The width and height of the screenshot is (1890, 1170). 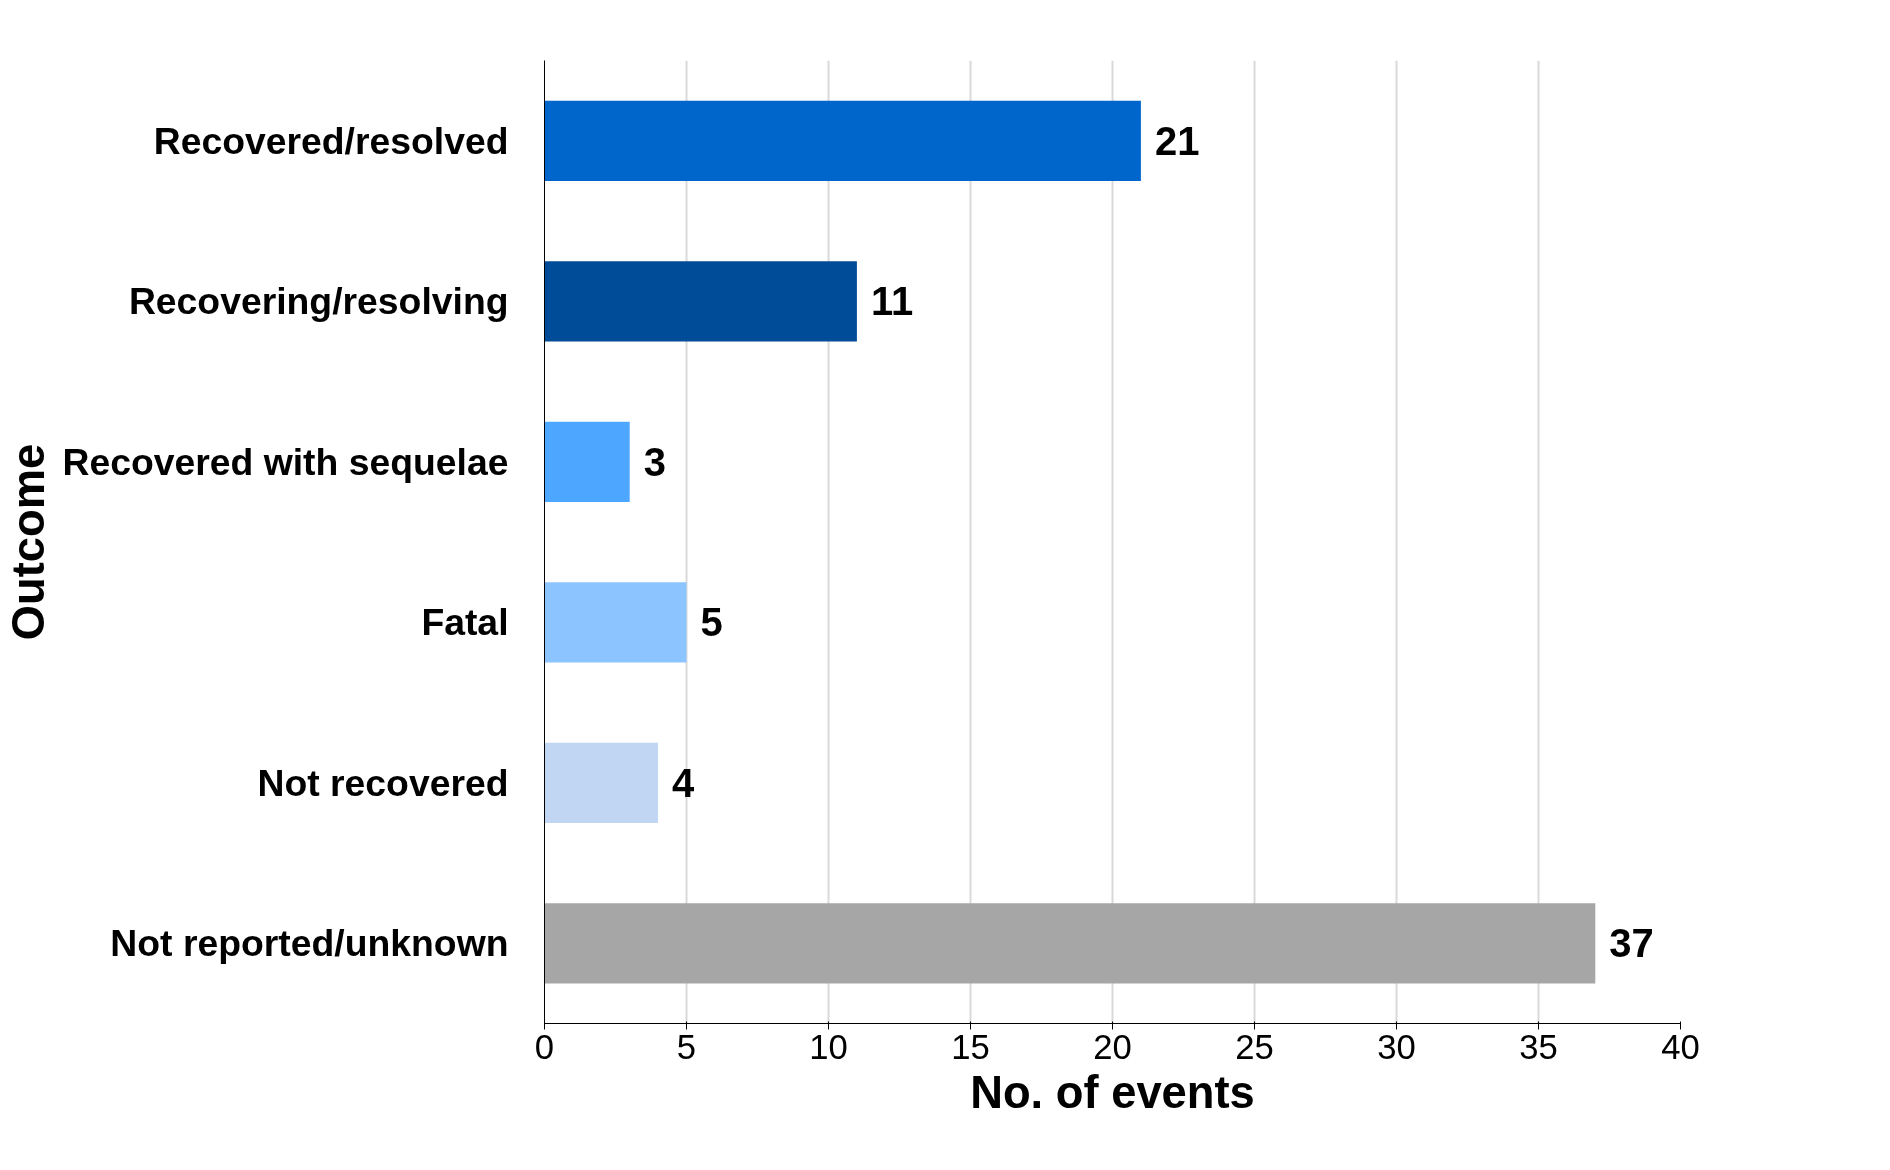 What do you see at coordinates (29, 542) in the screenshot?
I see `y-axis-title: Outcome` at bounding box center [29, 542].